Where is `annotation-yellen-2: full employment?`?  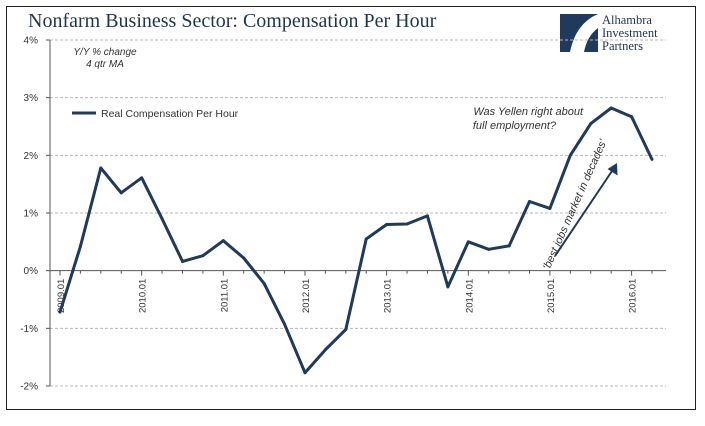
annotation-yellen-2: full employment? is located at coordinates (515, 126).